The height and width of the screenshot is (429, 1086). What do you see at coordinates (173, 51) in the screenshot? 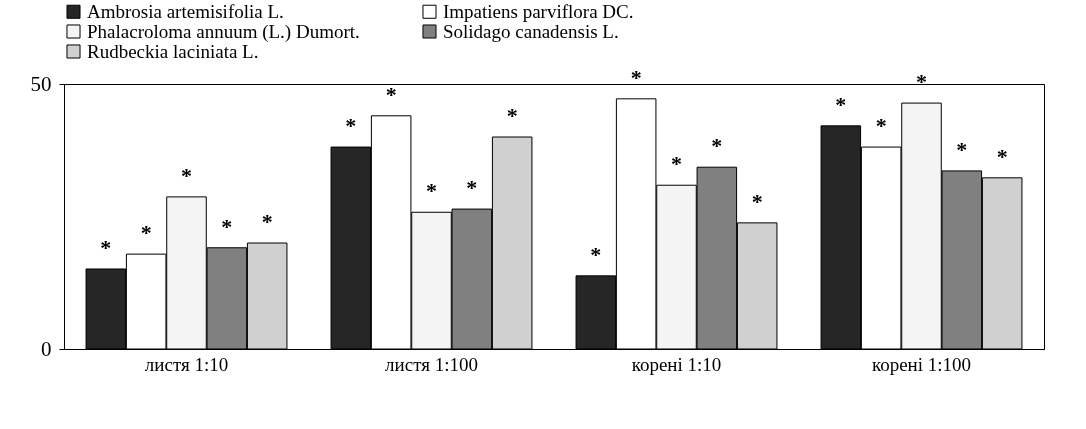
I see `legend-label: Rudbeckia laciniata L.` at bounding box center [173, 51].